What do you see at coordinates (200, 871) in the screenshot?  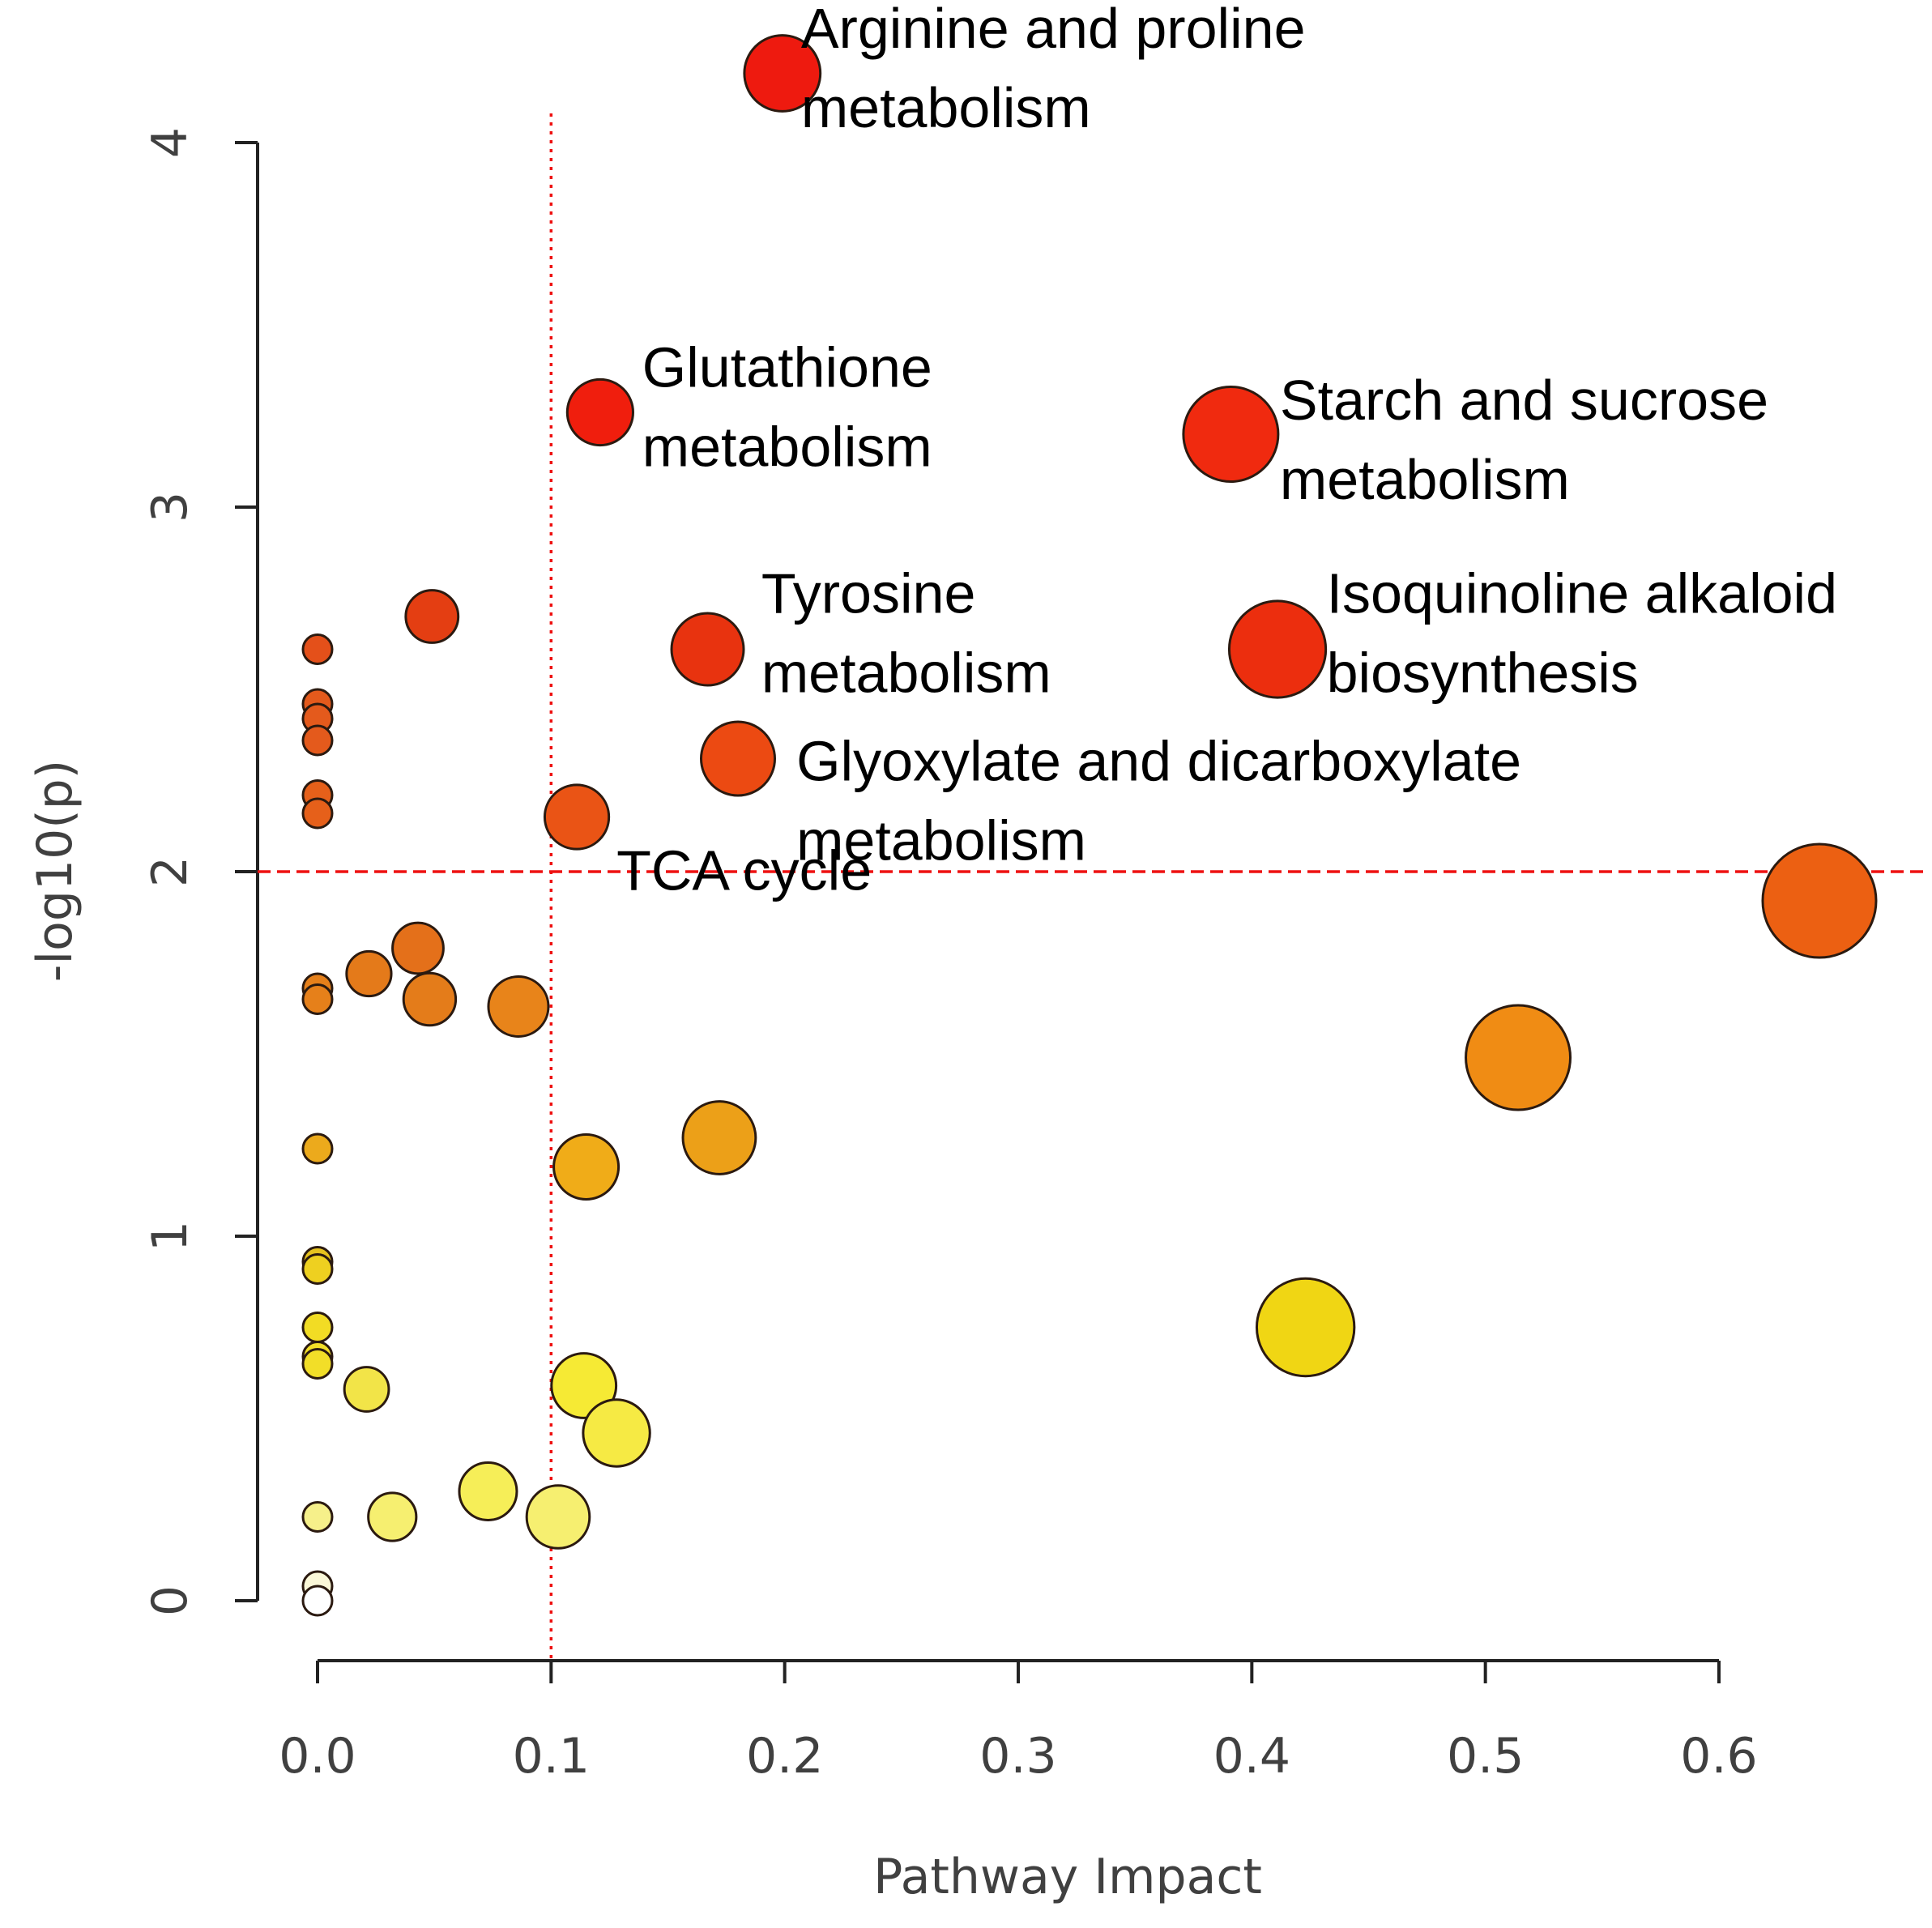 I see `y-ticks: 0 1 2 3 4` at bounding box center [200, 871].